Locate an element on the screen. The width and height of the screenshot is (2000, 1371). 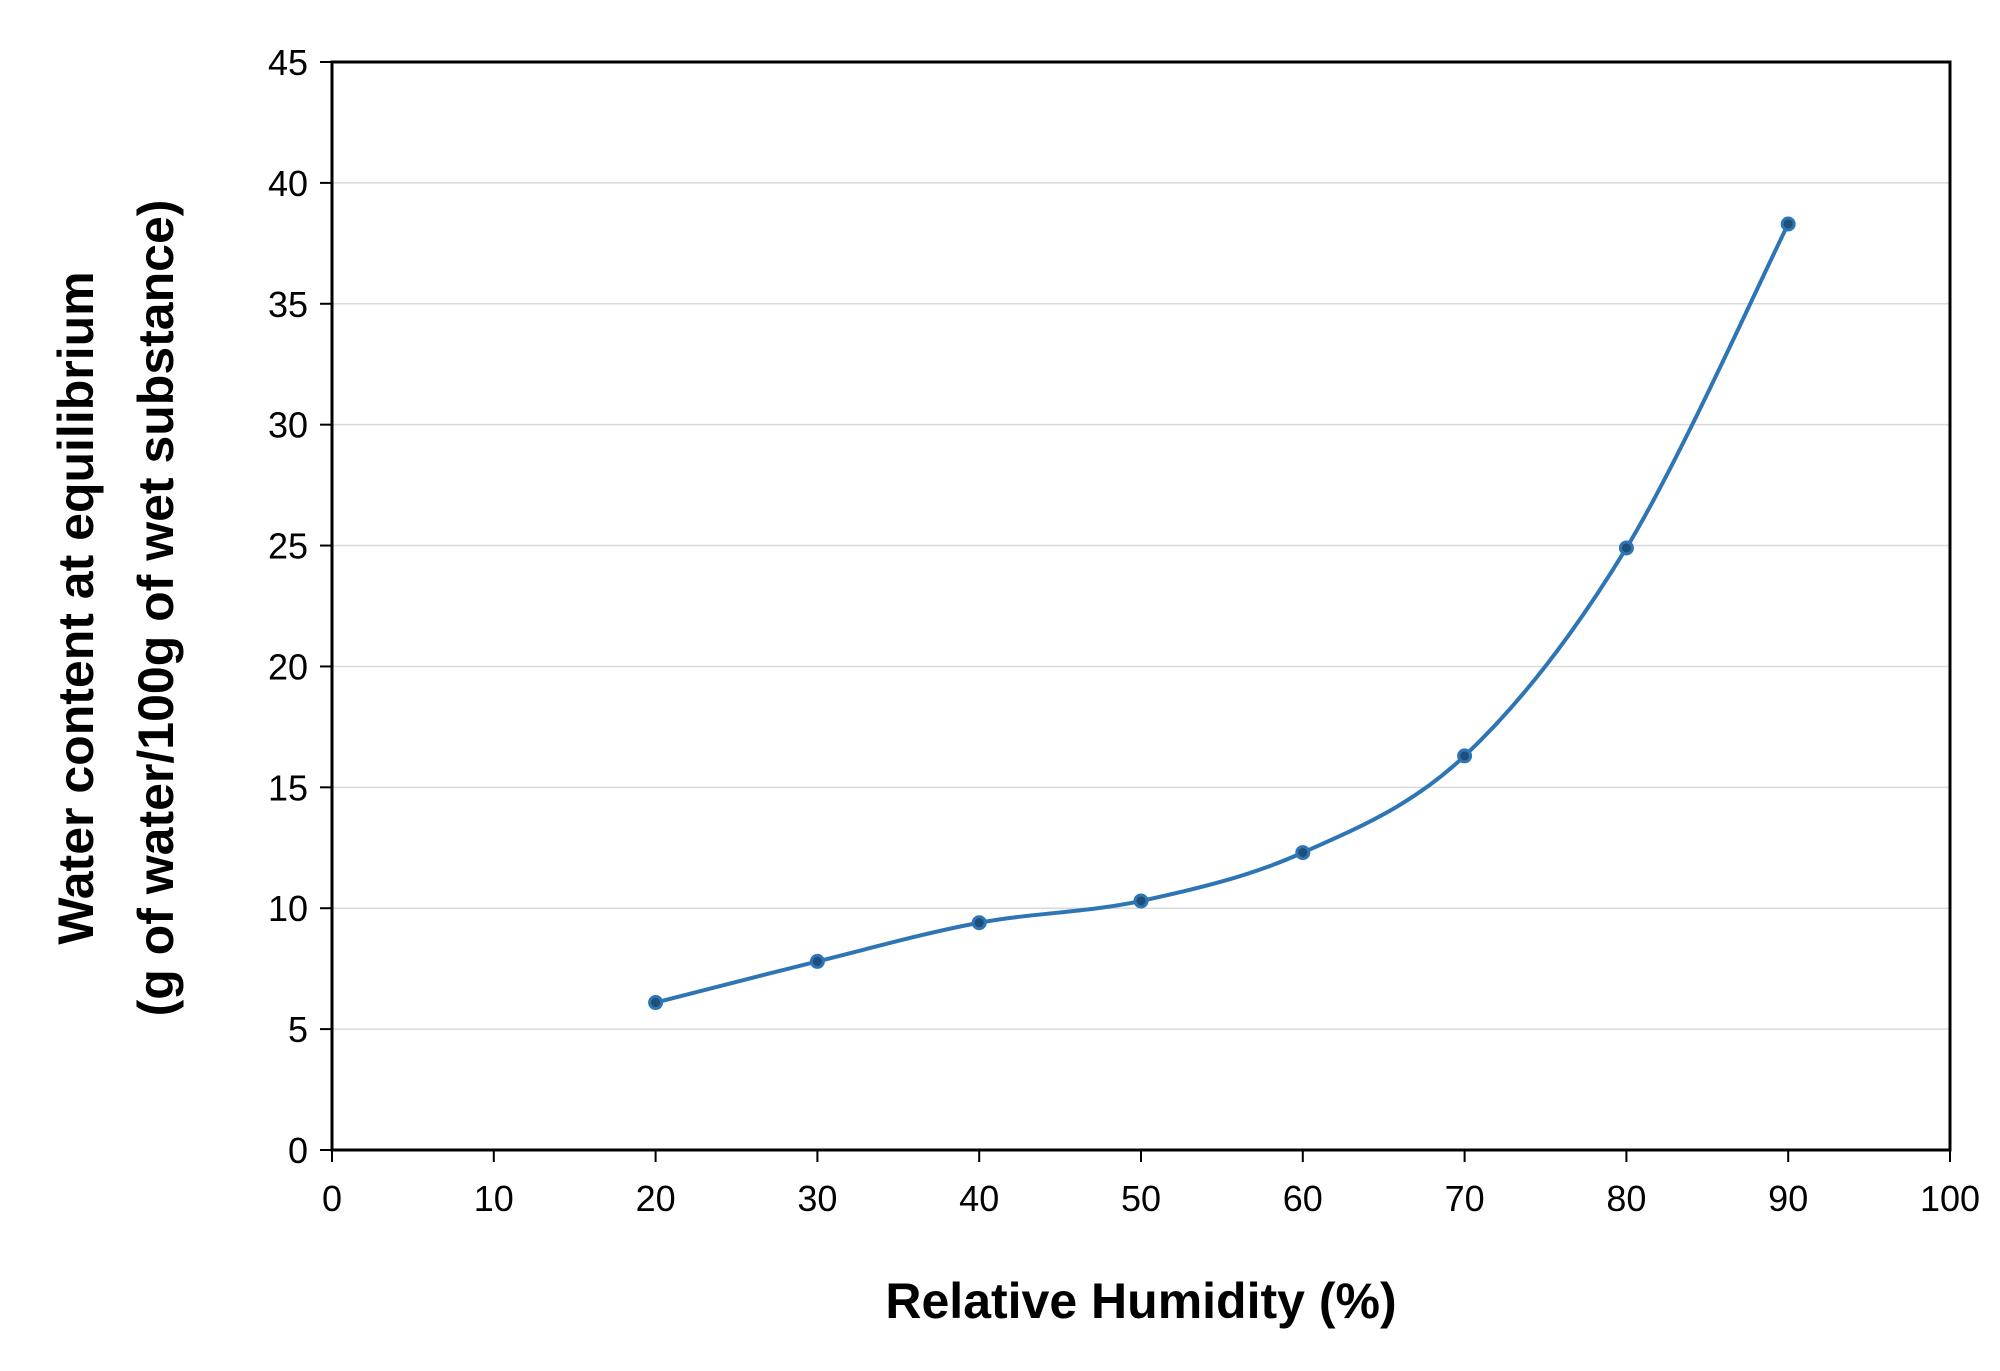
y-tick-label: 30 is located at coordinates (288, 425).